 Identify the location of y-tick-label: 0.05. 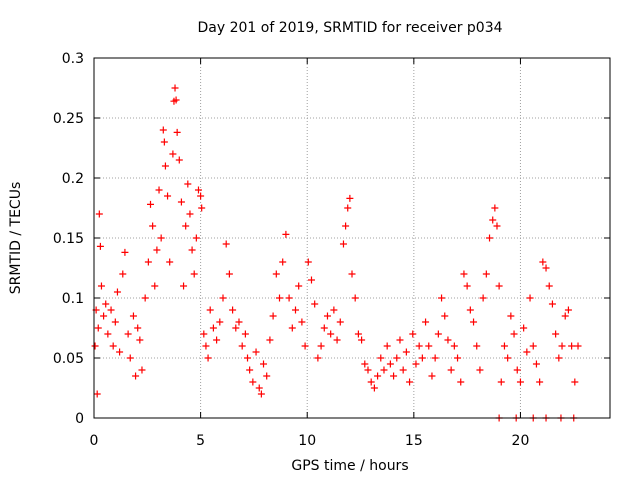
(68, 359).